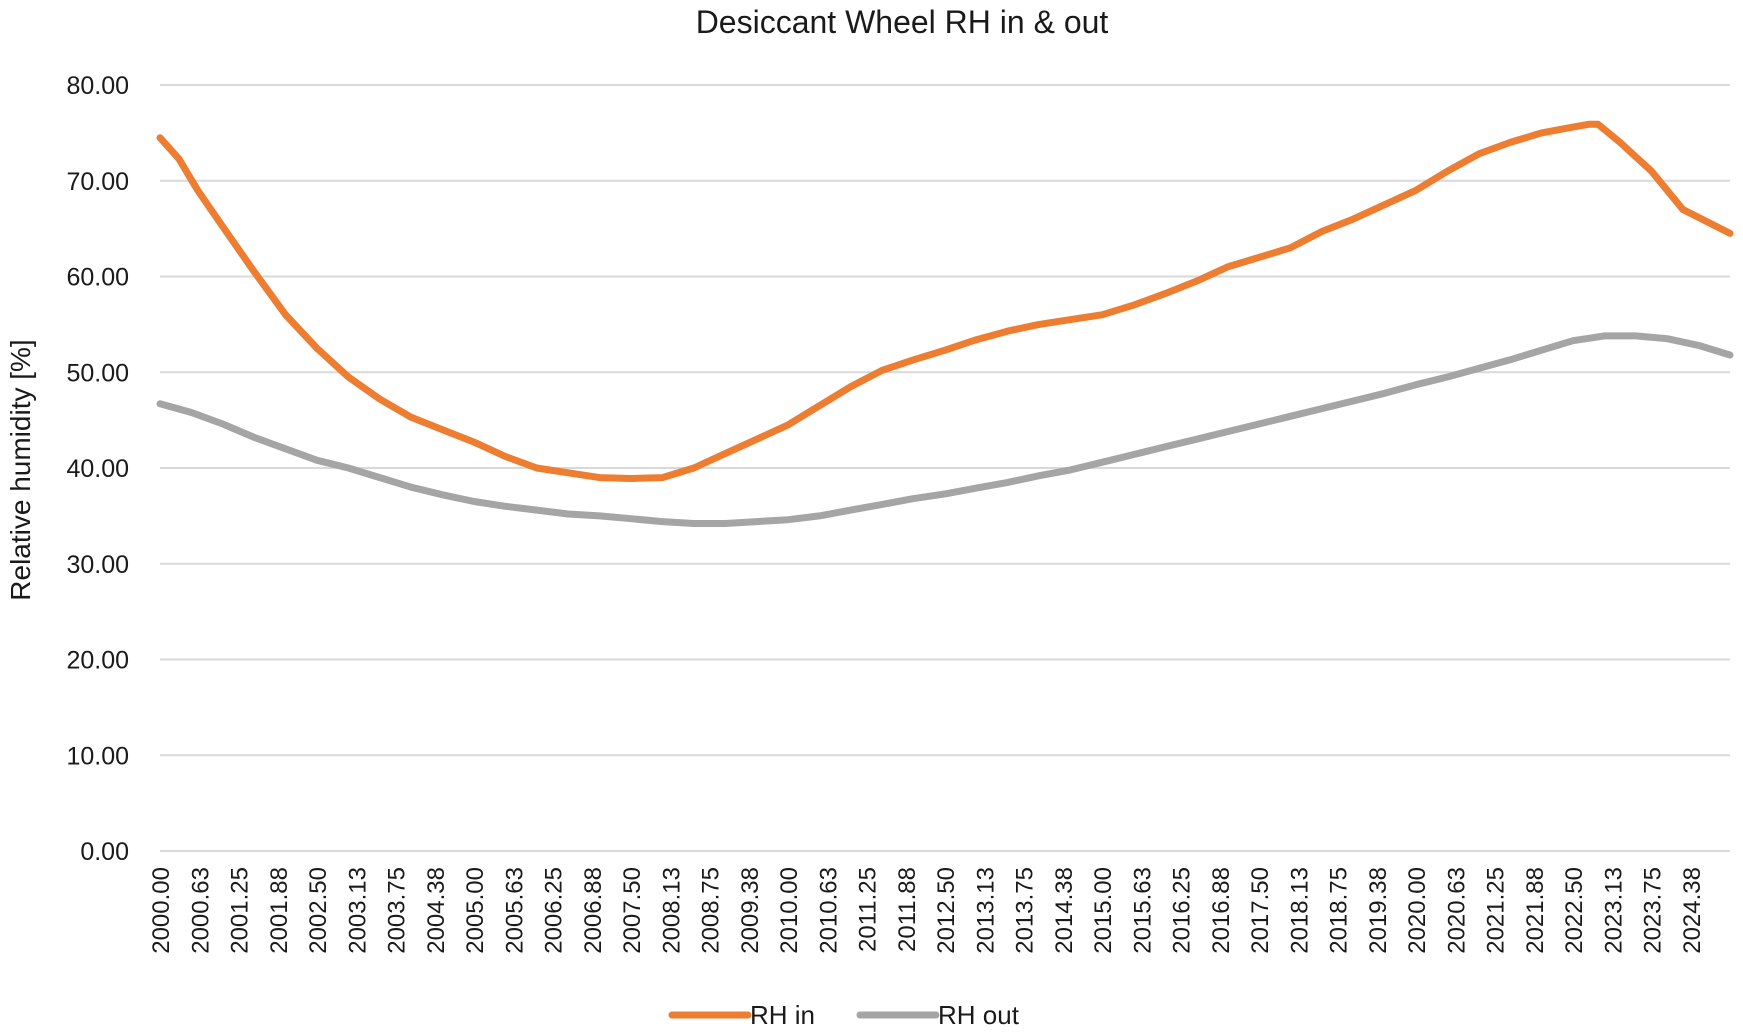 This screenshot has height=1033, width=1743. I want to click on legend-label: RH in, so click(782, 1015).